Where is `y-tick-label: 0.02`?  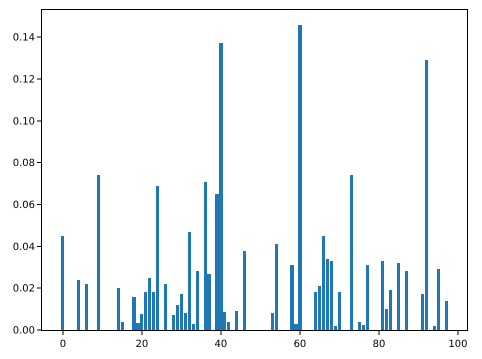
y-tick-label: 0.02 is located at coordinates (23, 289).